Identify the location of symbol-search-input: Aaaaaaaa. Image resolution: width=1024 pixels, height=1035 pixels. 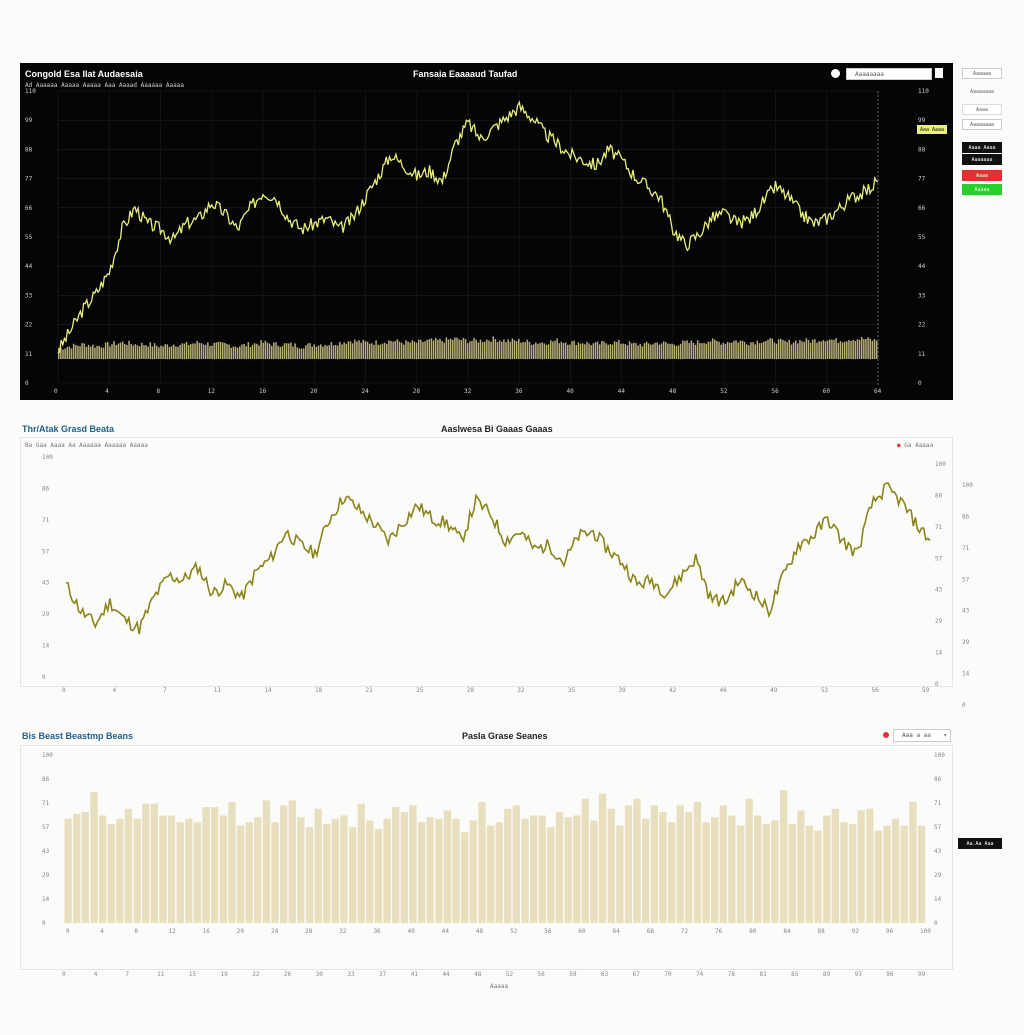
(889, 74).